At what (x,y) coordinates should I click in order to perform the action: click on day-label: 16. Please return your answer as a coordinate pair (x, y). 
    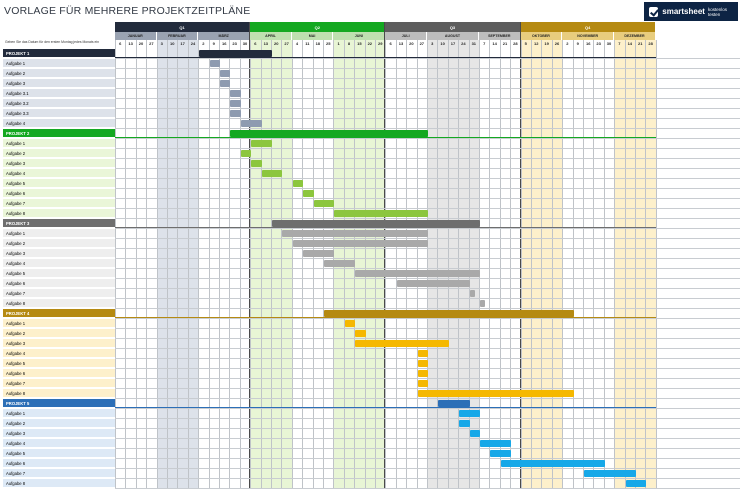
    Looking at the image, I should click on (224, 43).